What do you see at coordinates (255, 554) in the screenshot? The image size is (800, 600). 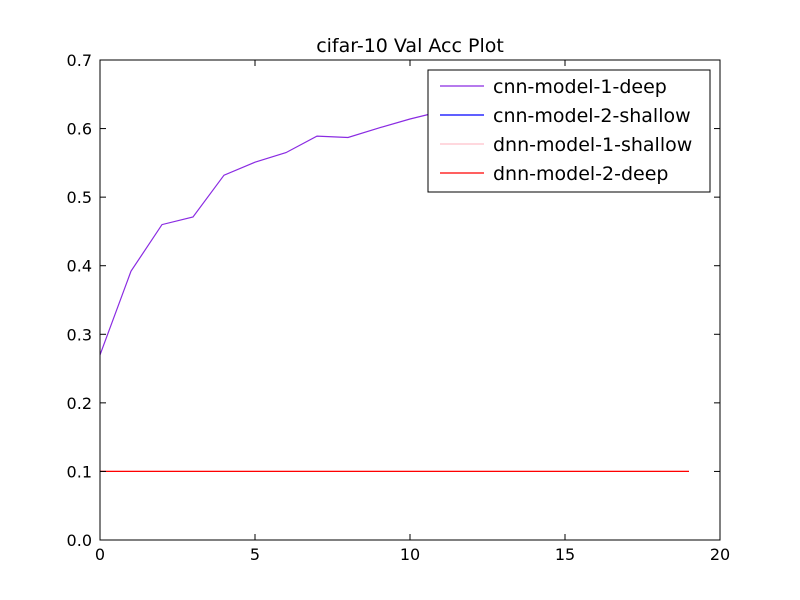 I see `x-tick-label: 5` at bounding box center [255, 554].